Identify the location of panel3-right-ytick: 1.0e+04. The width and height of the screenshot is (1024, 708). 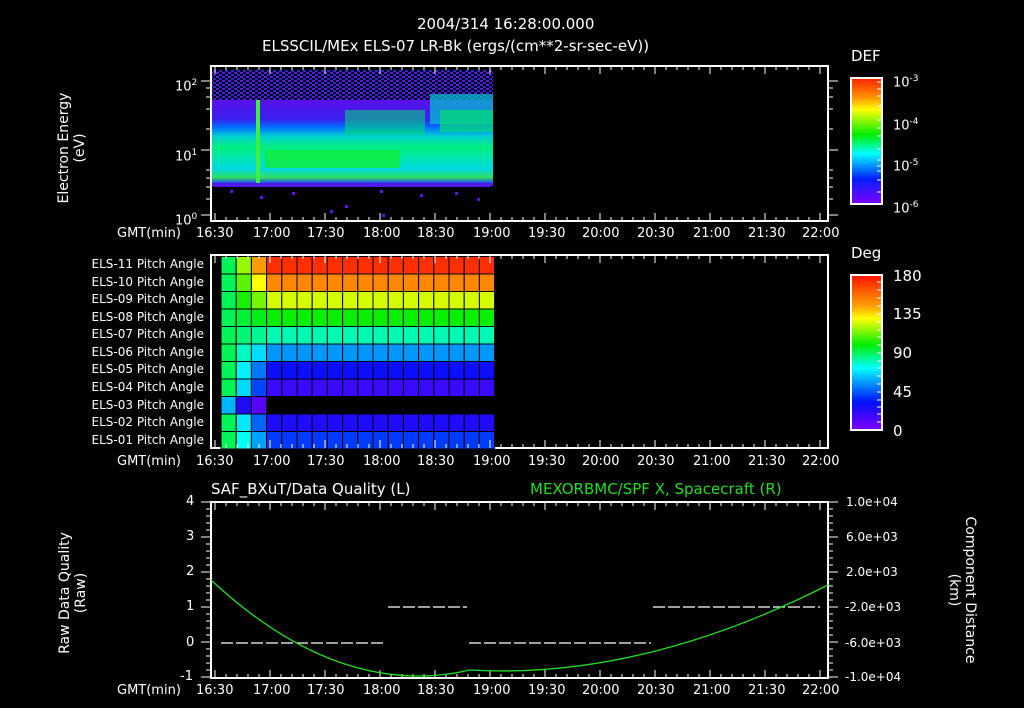
(872, 502).